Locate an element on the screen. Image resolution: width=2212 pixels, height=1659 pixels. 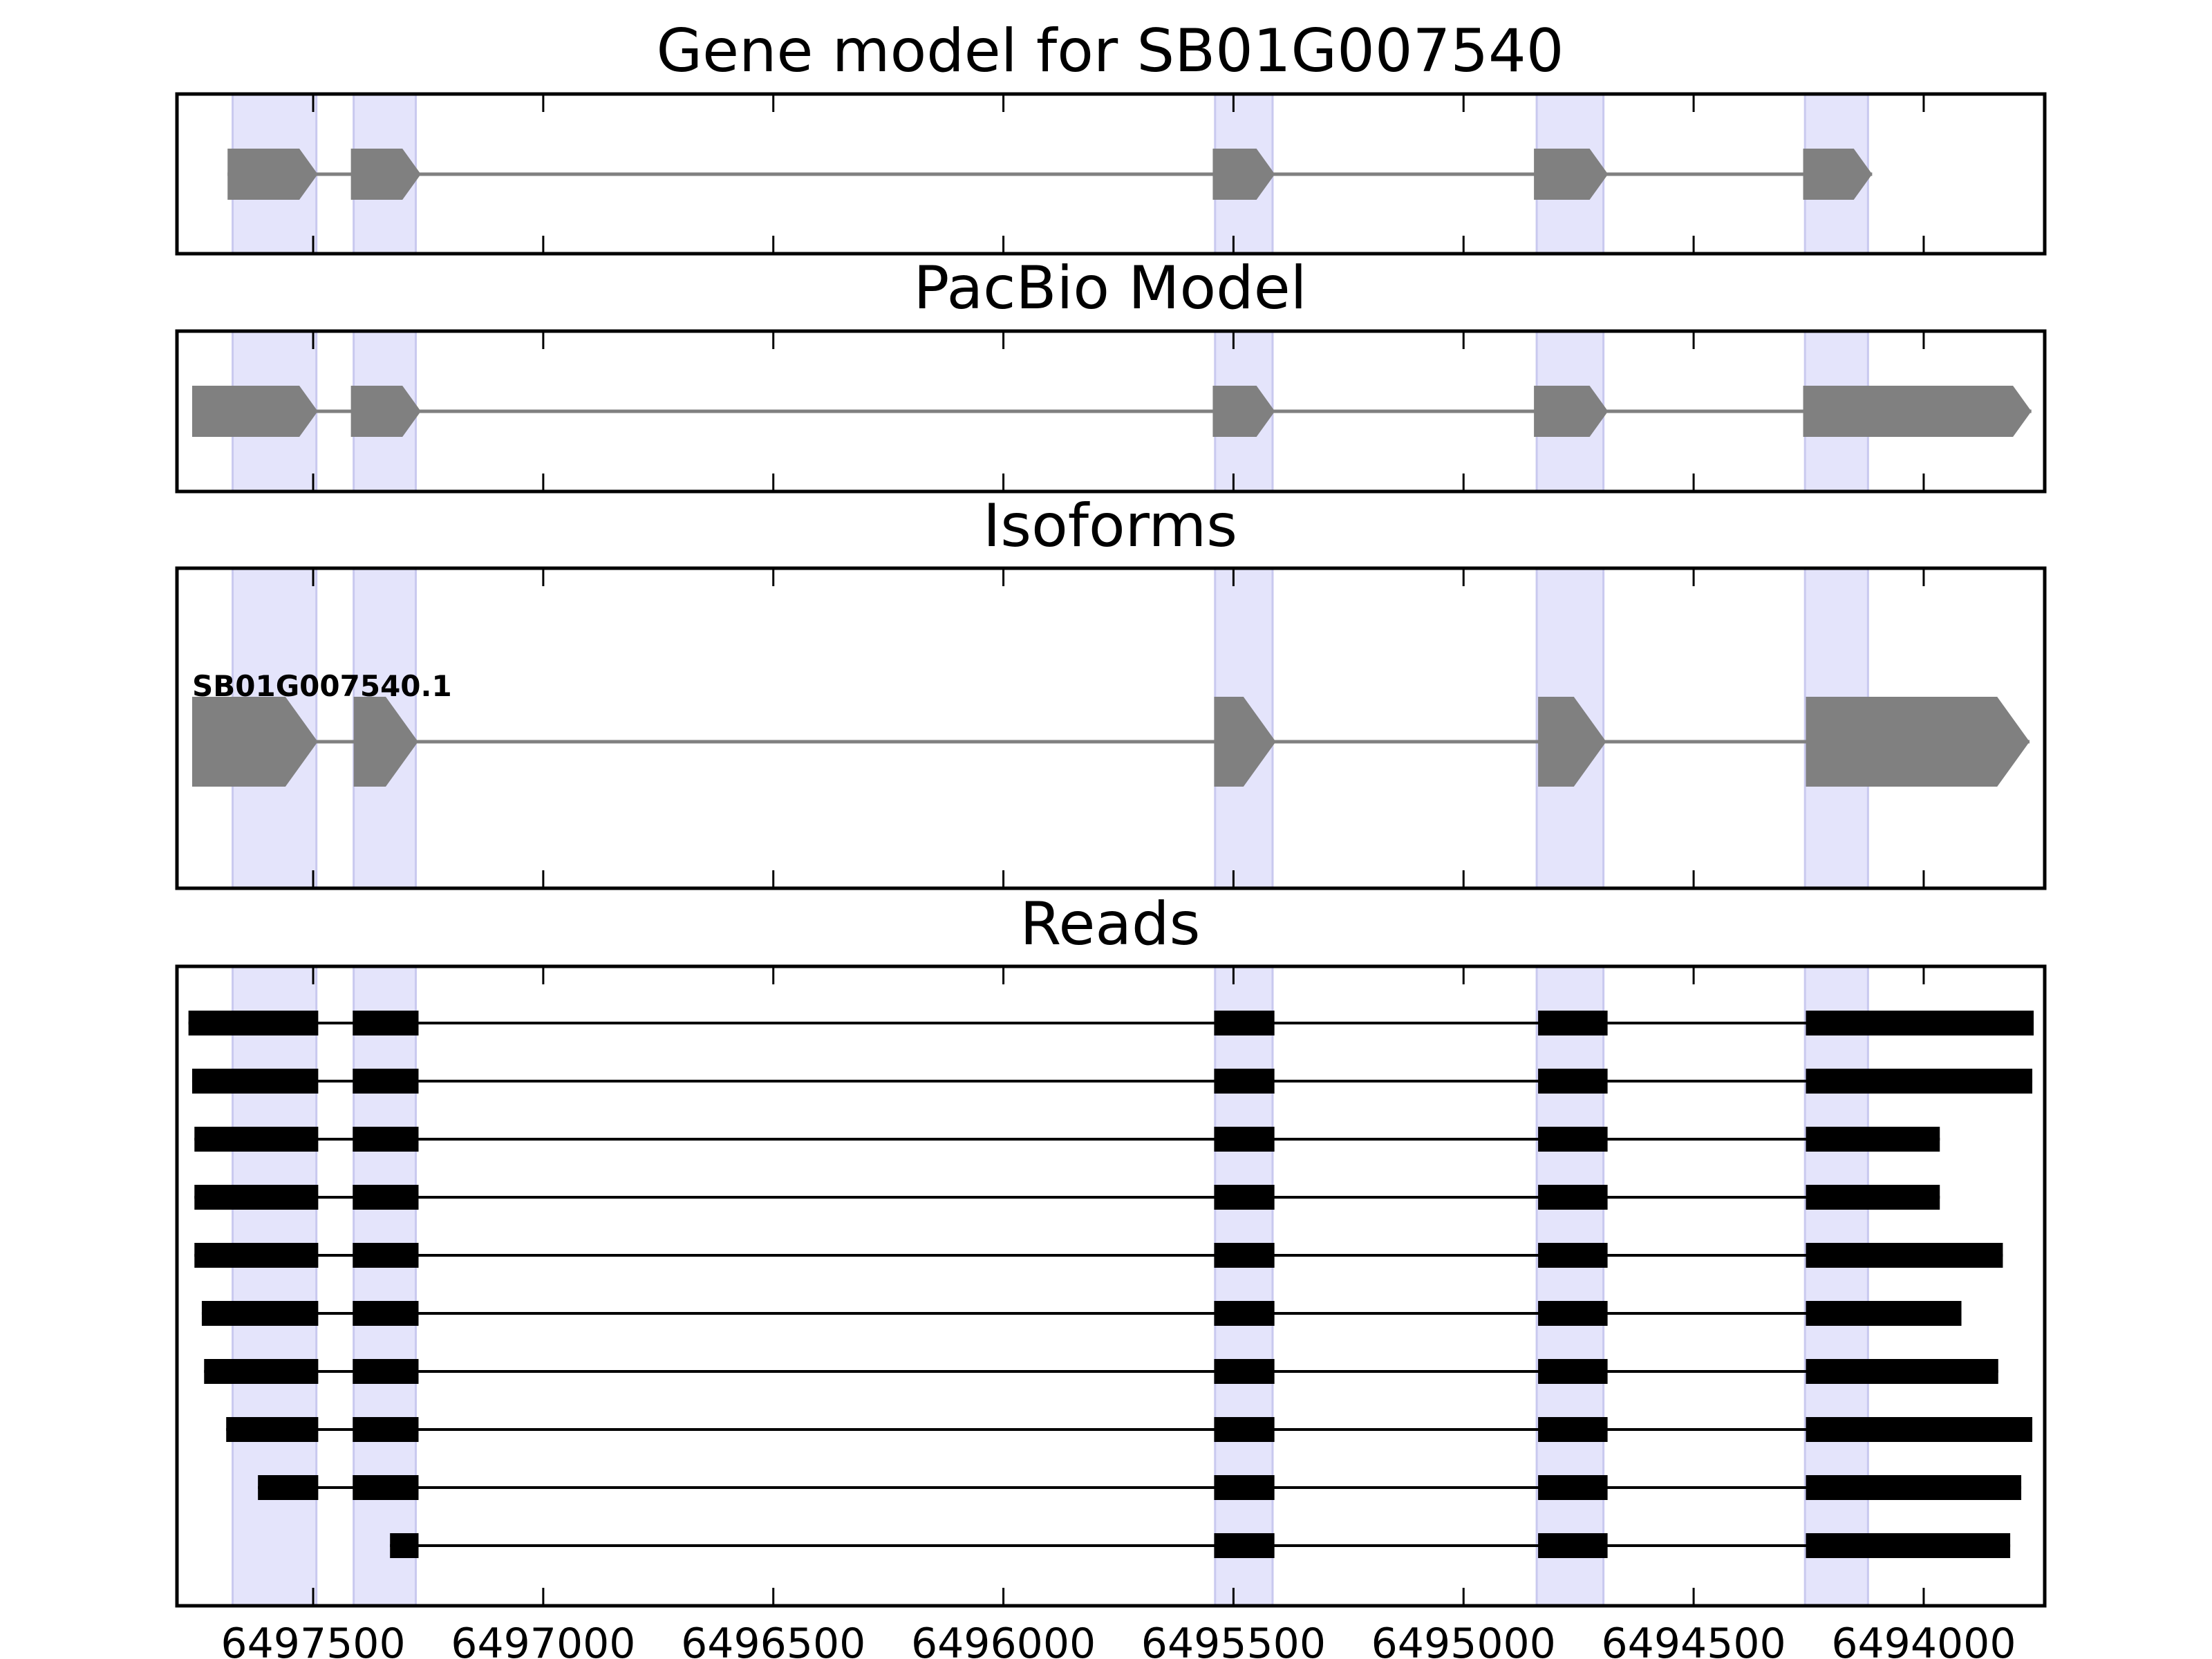
reads-title: Reads is located at coordinates (1110, 924).